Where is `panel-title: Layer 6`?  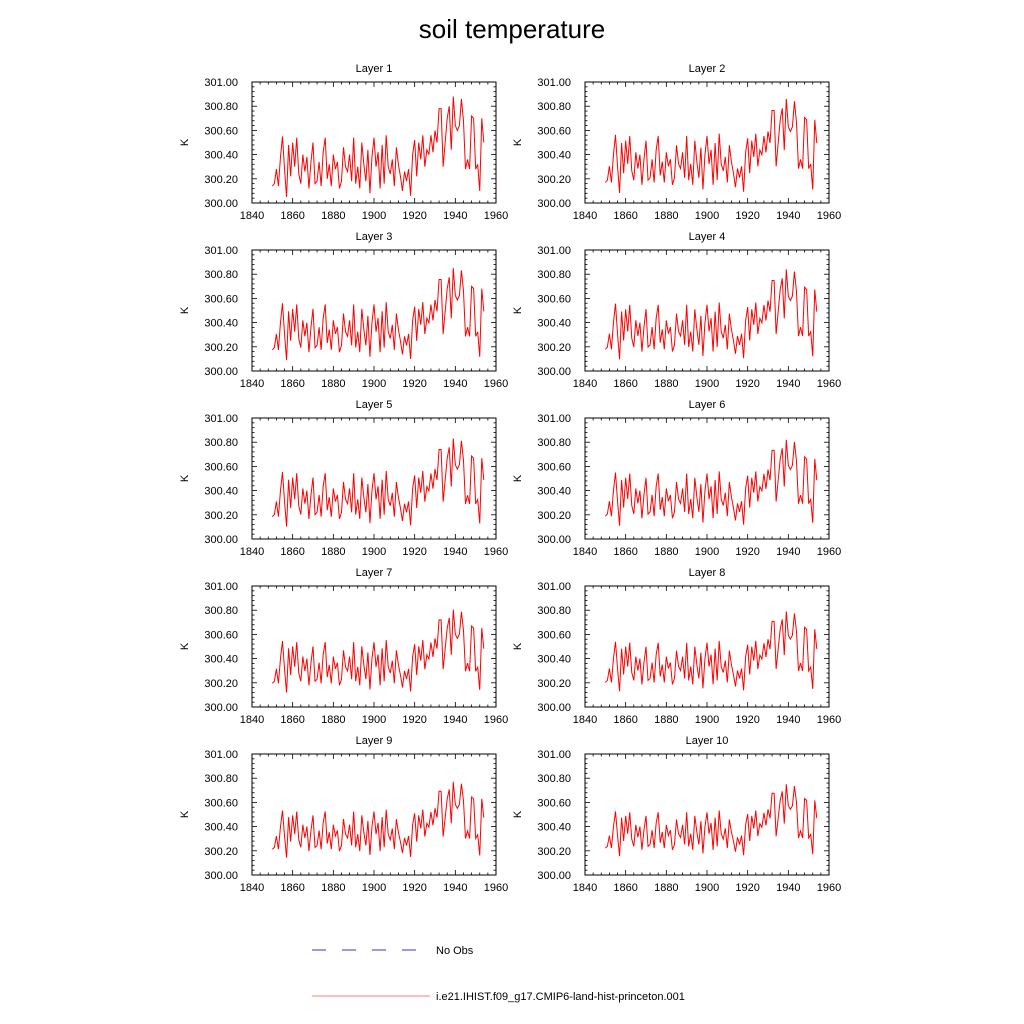 panel-title: Layer 6 is located at coordinates (707, 405).